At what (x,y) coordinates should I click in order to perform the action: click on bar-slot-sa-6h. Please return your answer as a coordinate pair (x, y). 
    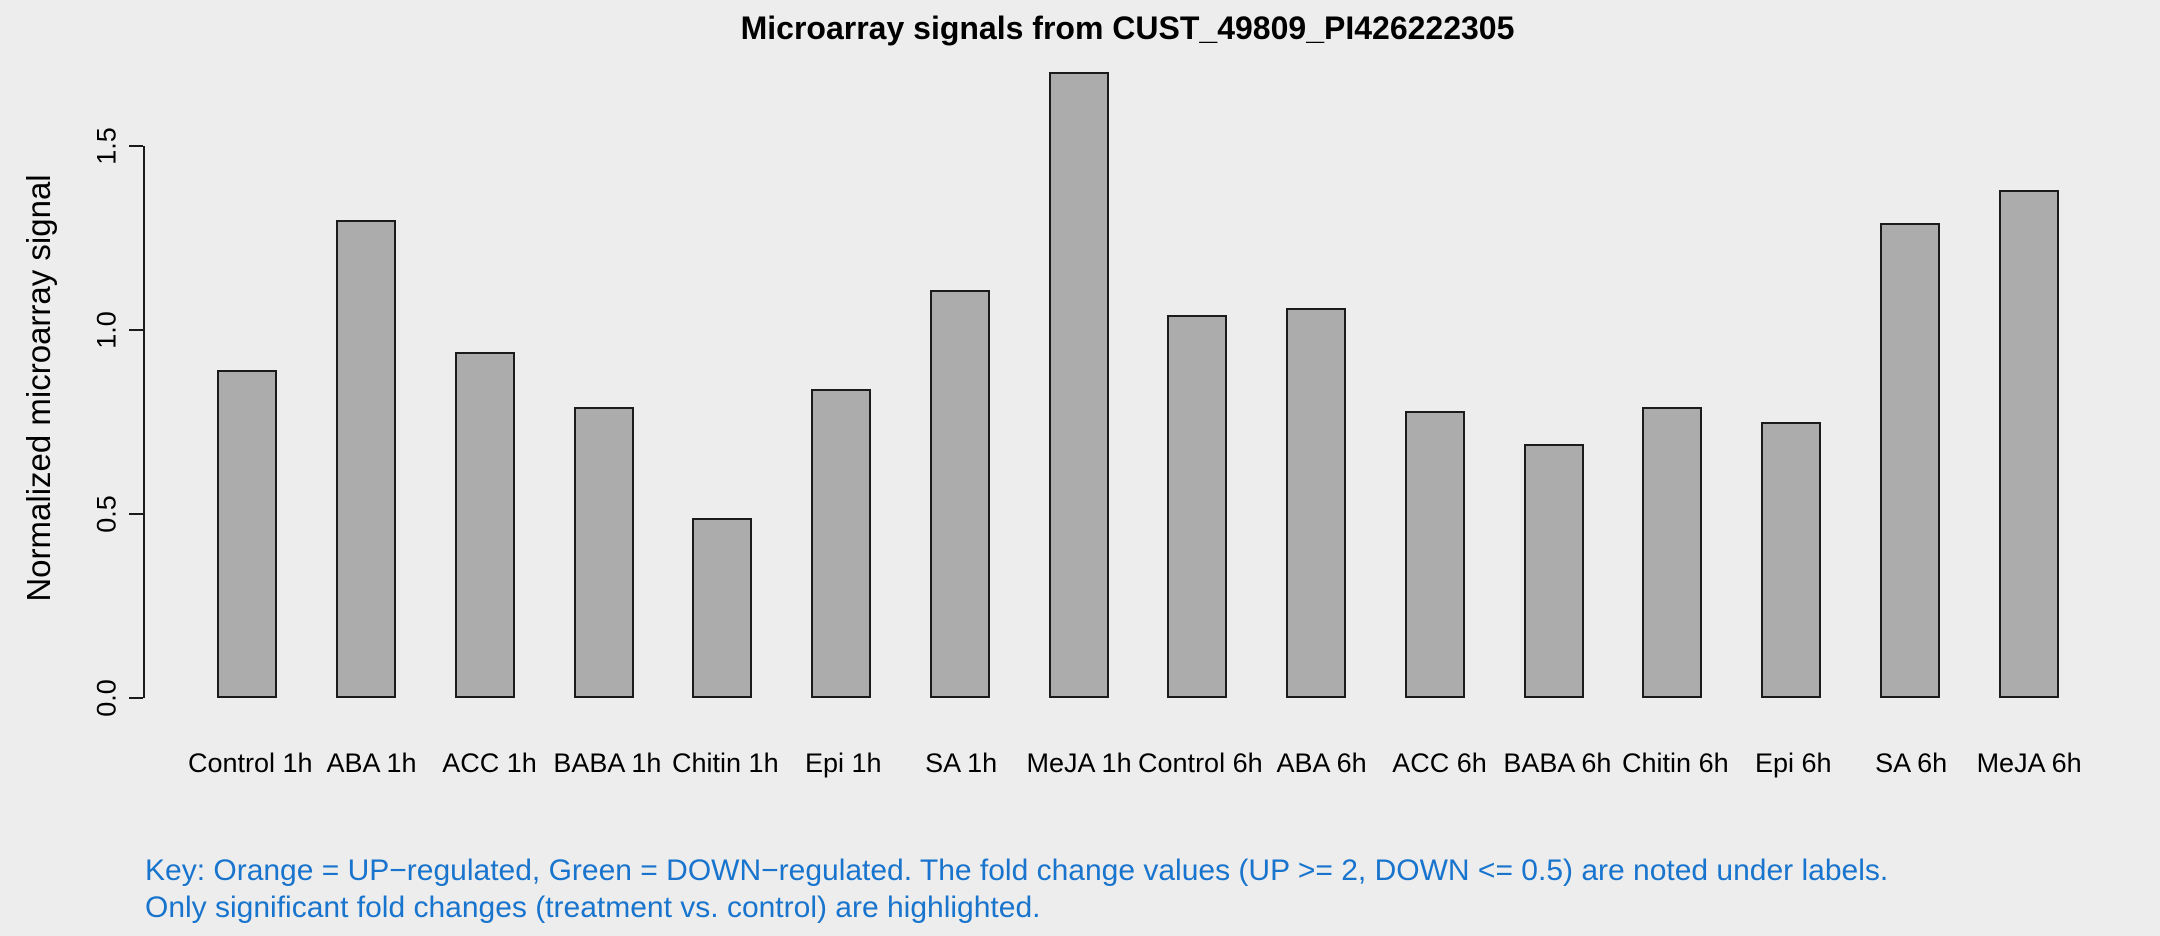
    Looking at the image, I should click on (1910, 349).